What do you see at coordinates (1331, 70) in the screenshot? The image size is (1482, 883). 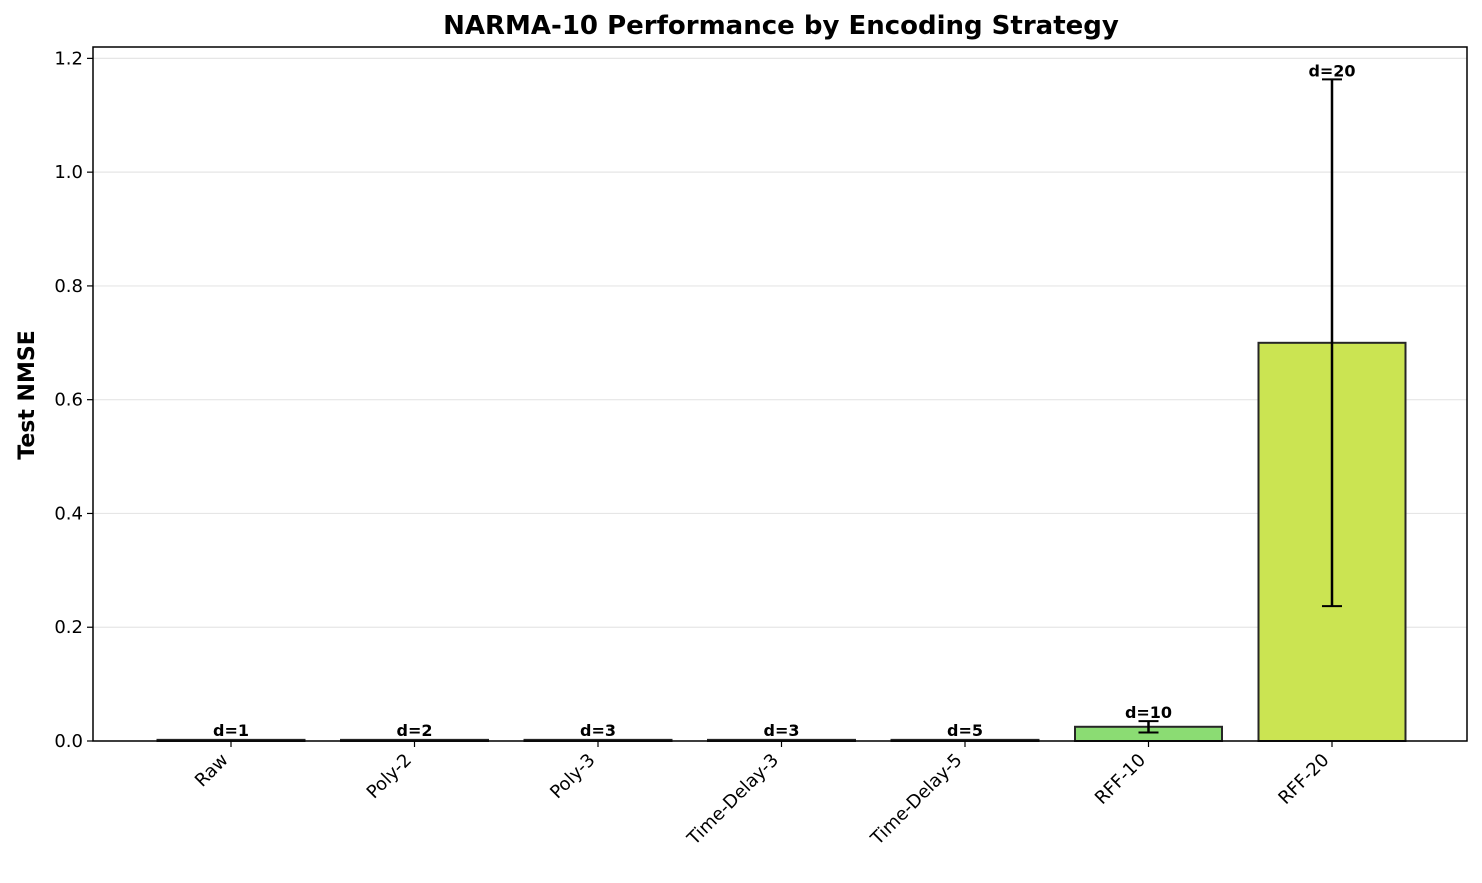 I see `bar-annotation: d=20` at bounding box center [1331, 70].